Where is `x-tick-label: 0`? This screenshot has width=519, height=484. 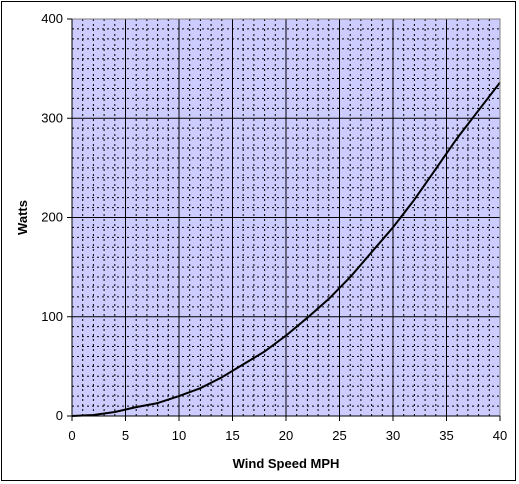 x-tick-label: 0 is located at coordinates (71, 435).